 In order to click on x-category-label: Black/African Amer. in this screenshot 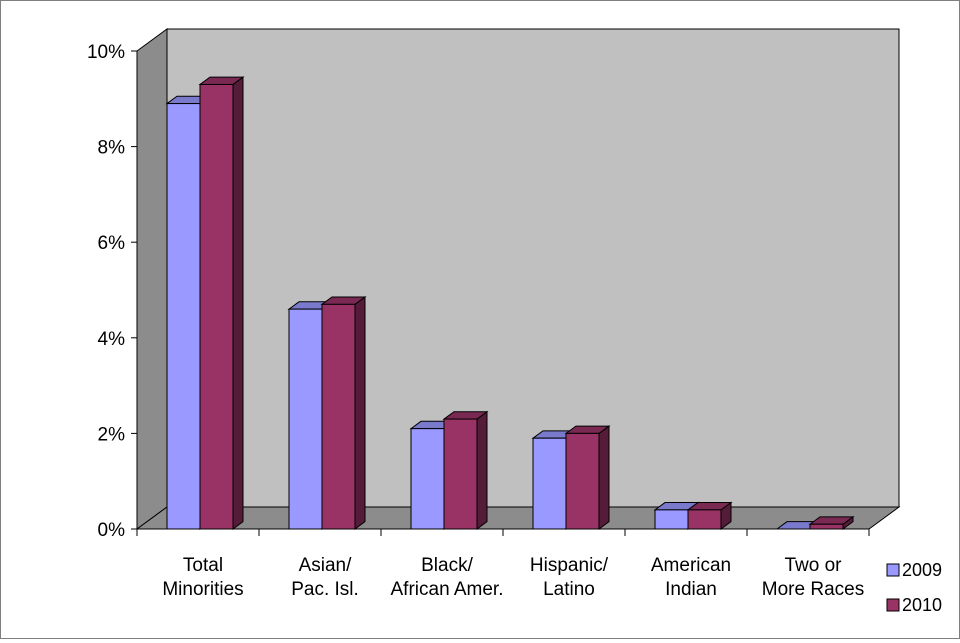, I will do `click(447, 577)`.